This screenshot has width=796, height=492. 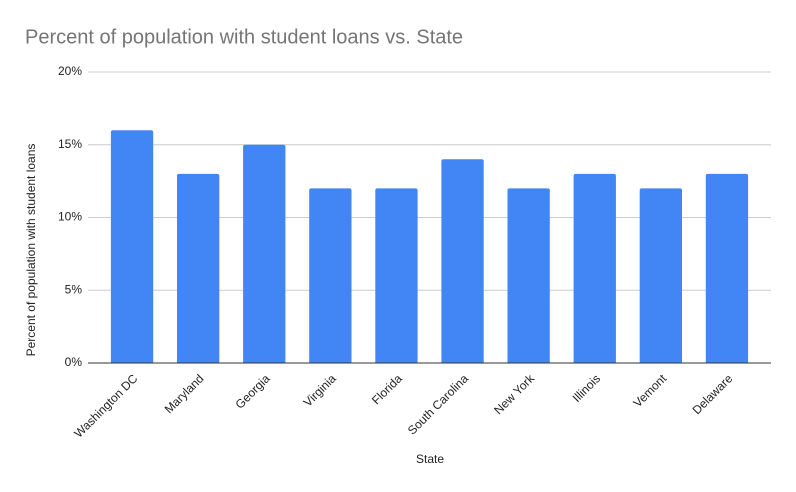 I want to click on y-tick-label: 20%, so click(x=70, y=71).